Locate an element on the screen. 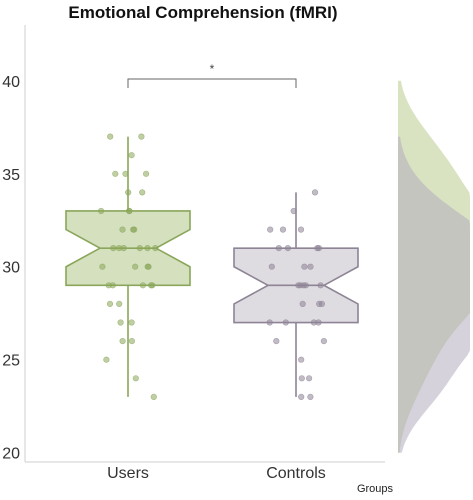 The height and width of the screenshot is (500, 473). chart-title: Emotional Comprehension (fMRI) is located at coordinates (202, 12).